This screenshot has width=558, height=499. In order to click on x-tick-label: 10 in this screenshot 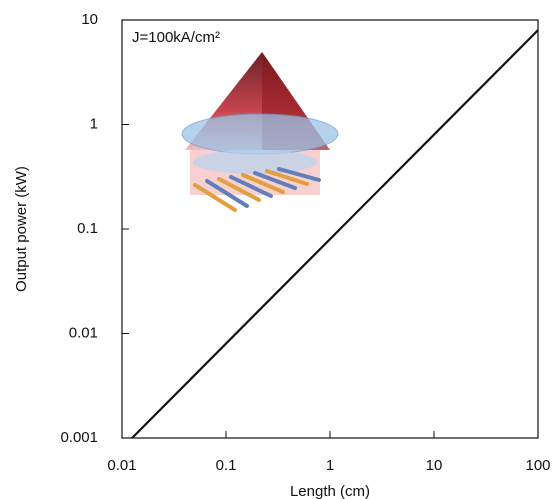, I will do `click(434, 465)`.